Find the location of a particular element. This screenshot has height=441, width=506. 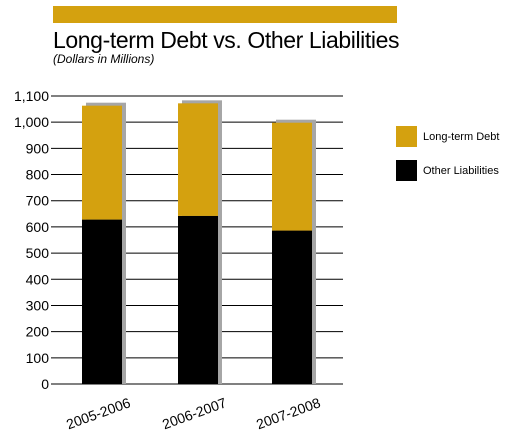

title-accent-bar is located at coordinates (225, 14).